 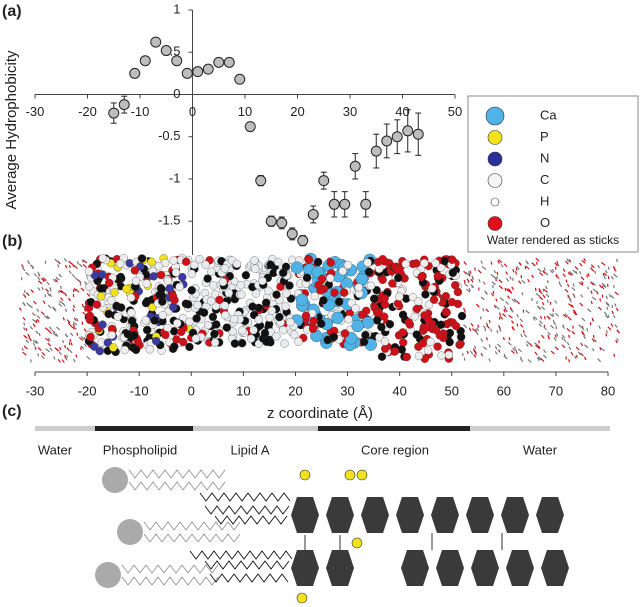 I want to click on legend-label: Ca, so click(x=548, y=114).